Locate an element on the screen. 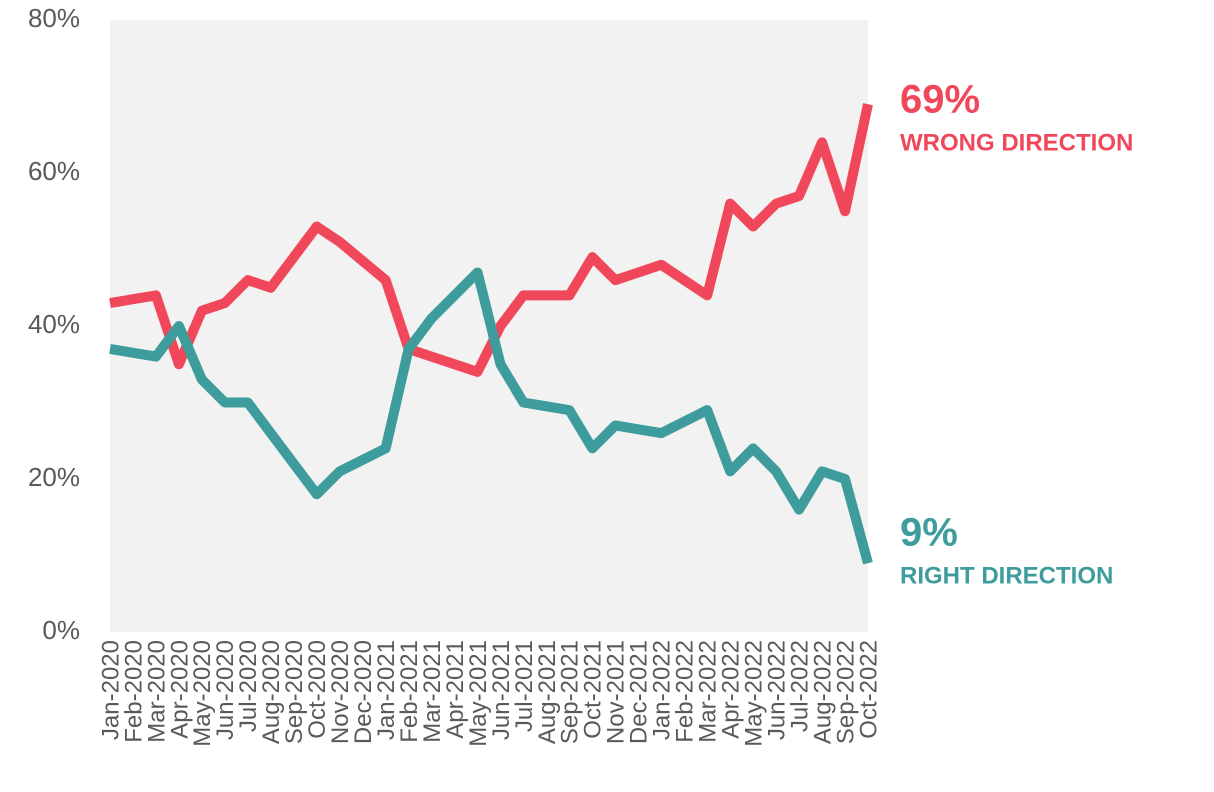 The width and height of the screenshot is (1214, 792). x-tick-label: Apr-2022 is located at coordinates (731, 689).